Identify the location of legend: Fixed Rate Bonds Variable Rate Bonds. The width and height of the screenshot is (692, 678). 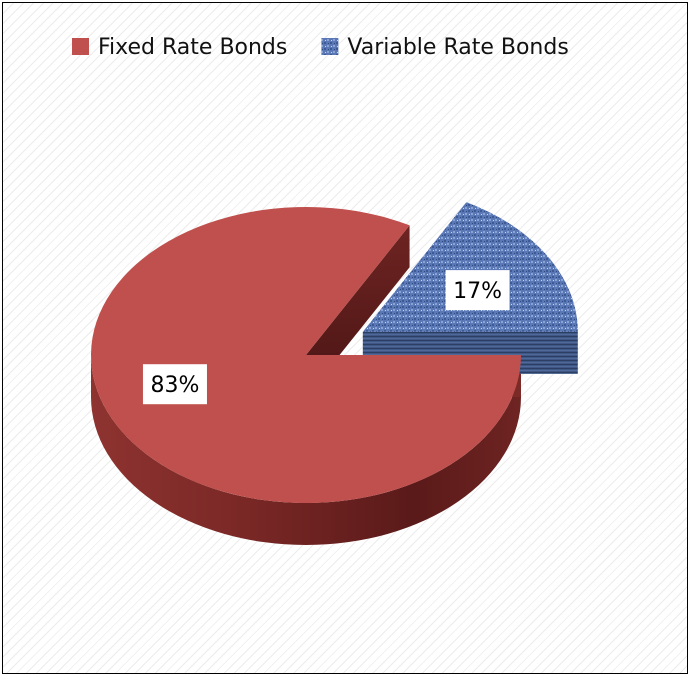
(320, 47).